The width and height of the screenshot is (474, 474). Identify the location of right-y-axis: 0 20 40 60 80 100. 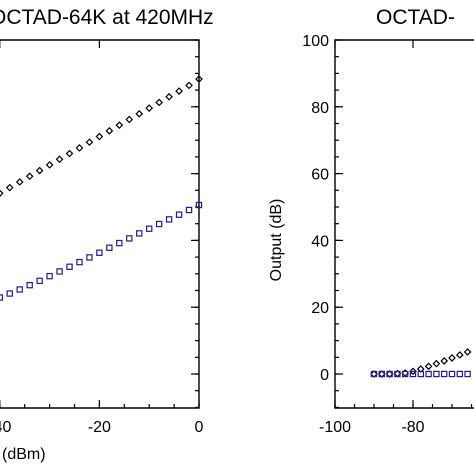
(322, 220).